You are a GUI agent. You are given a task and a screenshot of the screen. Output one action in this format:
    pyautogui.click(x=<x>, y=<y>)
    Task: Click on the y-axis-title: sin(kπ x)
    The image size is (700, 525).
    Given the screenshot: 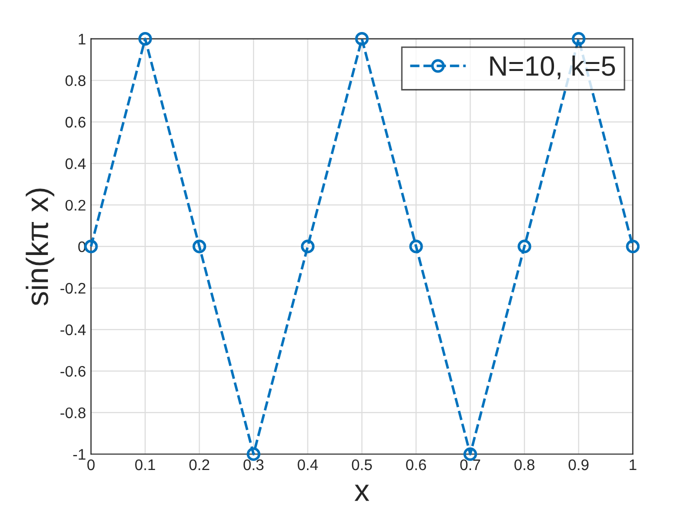 What is the action you would take?
    pyautogui.click(x=40, y=247)
    